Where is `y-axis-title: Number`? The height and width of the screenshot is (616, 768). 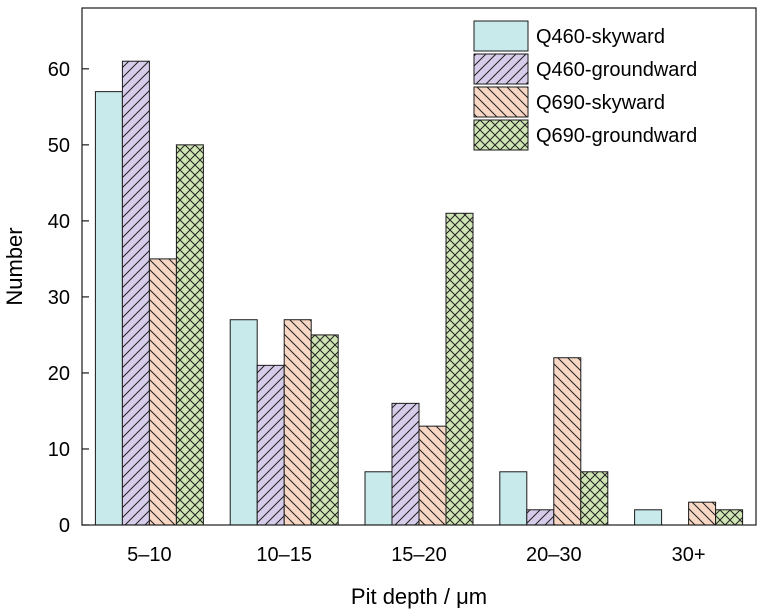
y-axis-title: Number is located at coordinates (14, 266).